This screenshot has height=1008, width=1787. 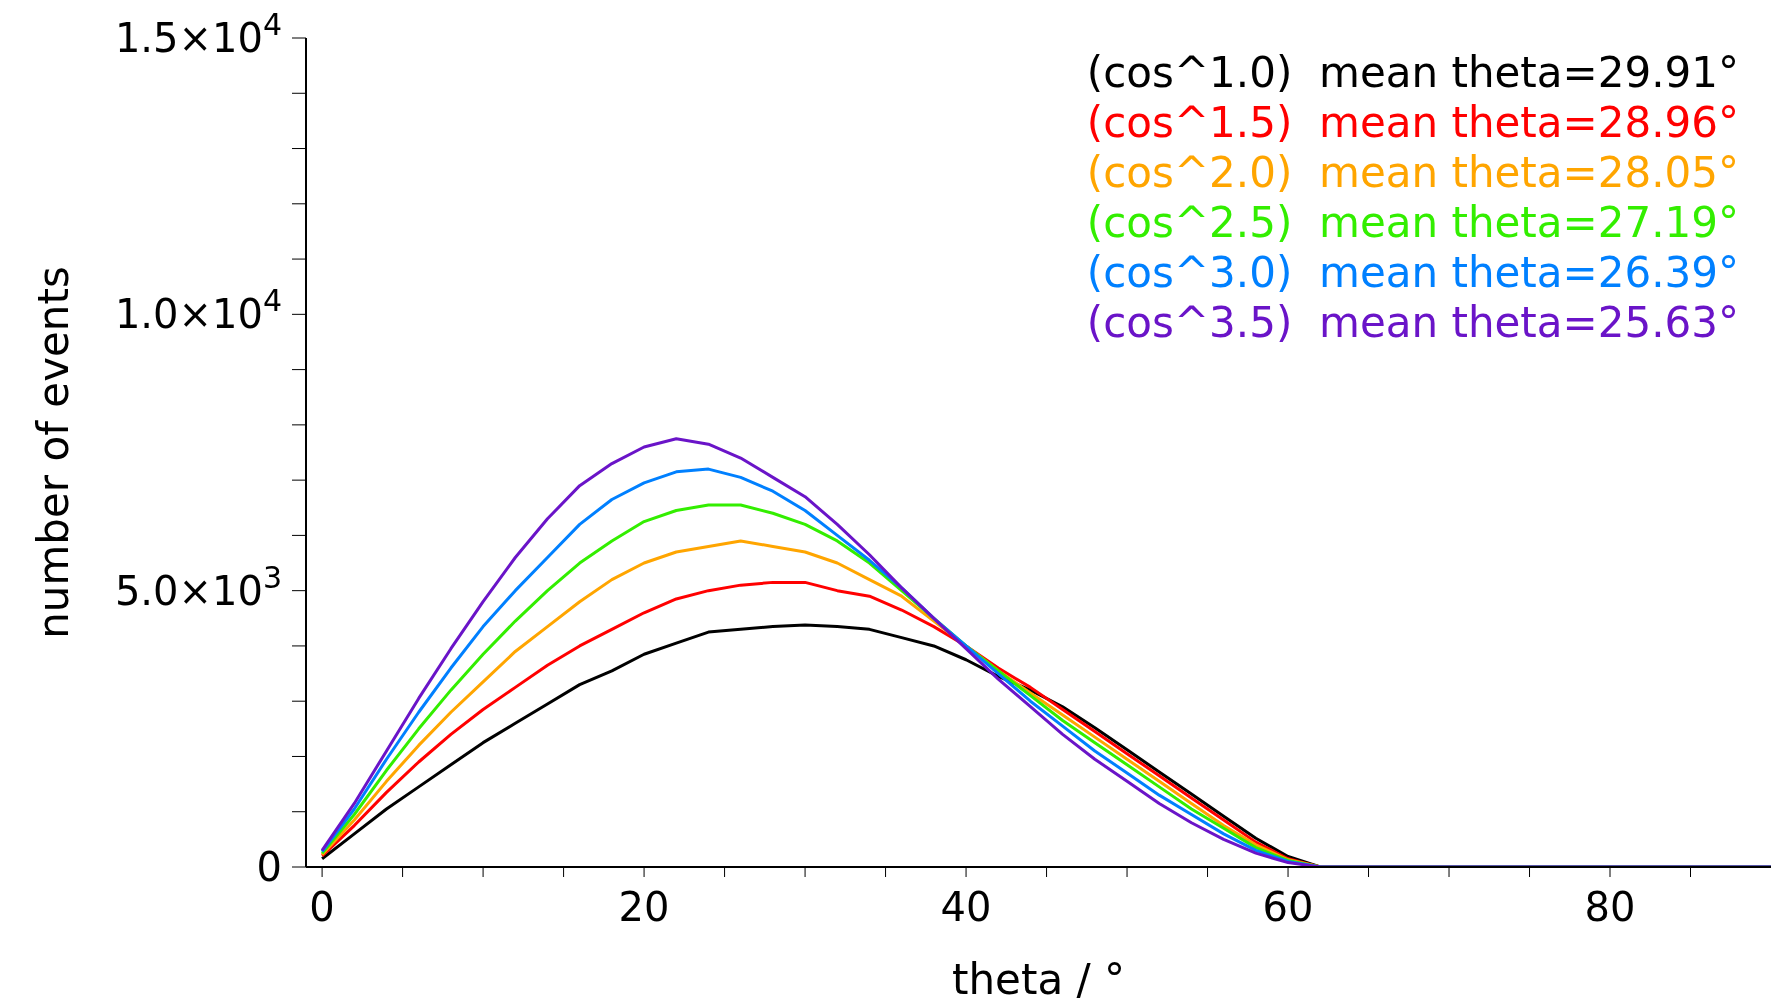 I want to click on x-axis-title: theta / °, so click(x=1038, y=979).